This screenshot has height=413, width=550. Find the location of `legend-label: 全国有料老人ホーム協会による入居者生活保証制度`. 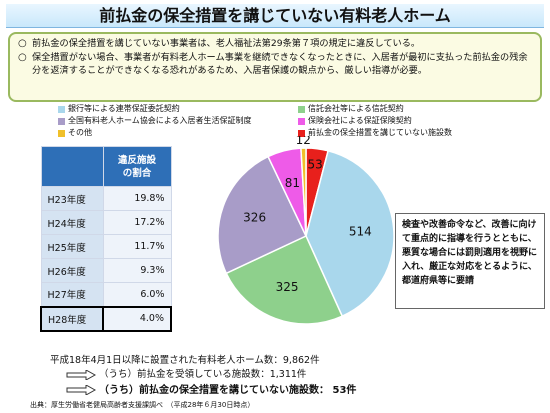

legend-label: 全国有料老人ホーム協会による入居者生活保証制度 is located at coordinates (160, 120).